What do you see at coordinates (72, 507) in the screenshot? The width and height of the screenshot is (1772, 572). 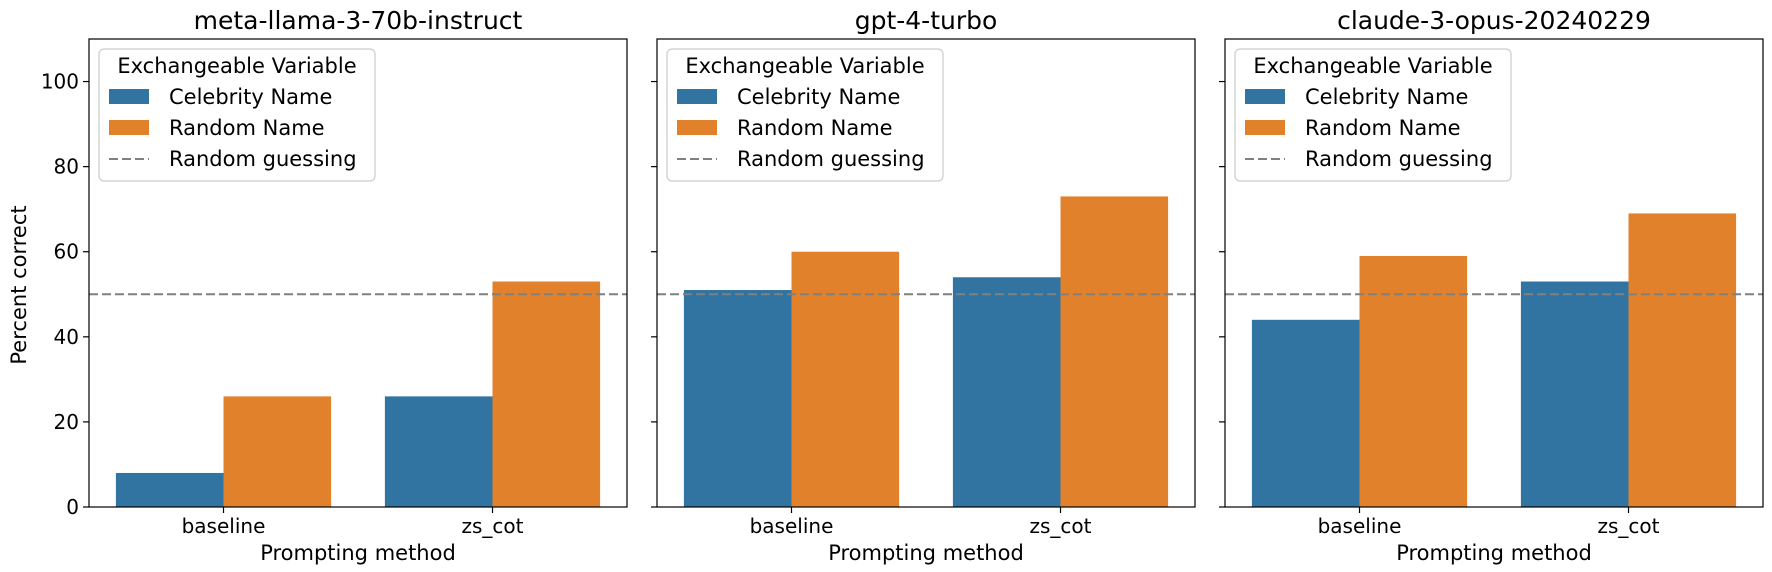 I see `y-tick-label: 0` at bounding box center [72, 507].